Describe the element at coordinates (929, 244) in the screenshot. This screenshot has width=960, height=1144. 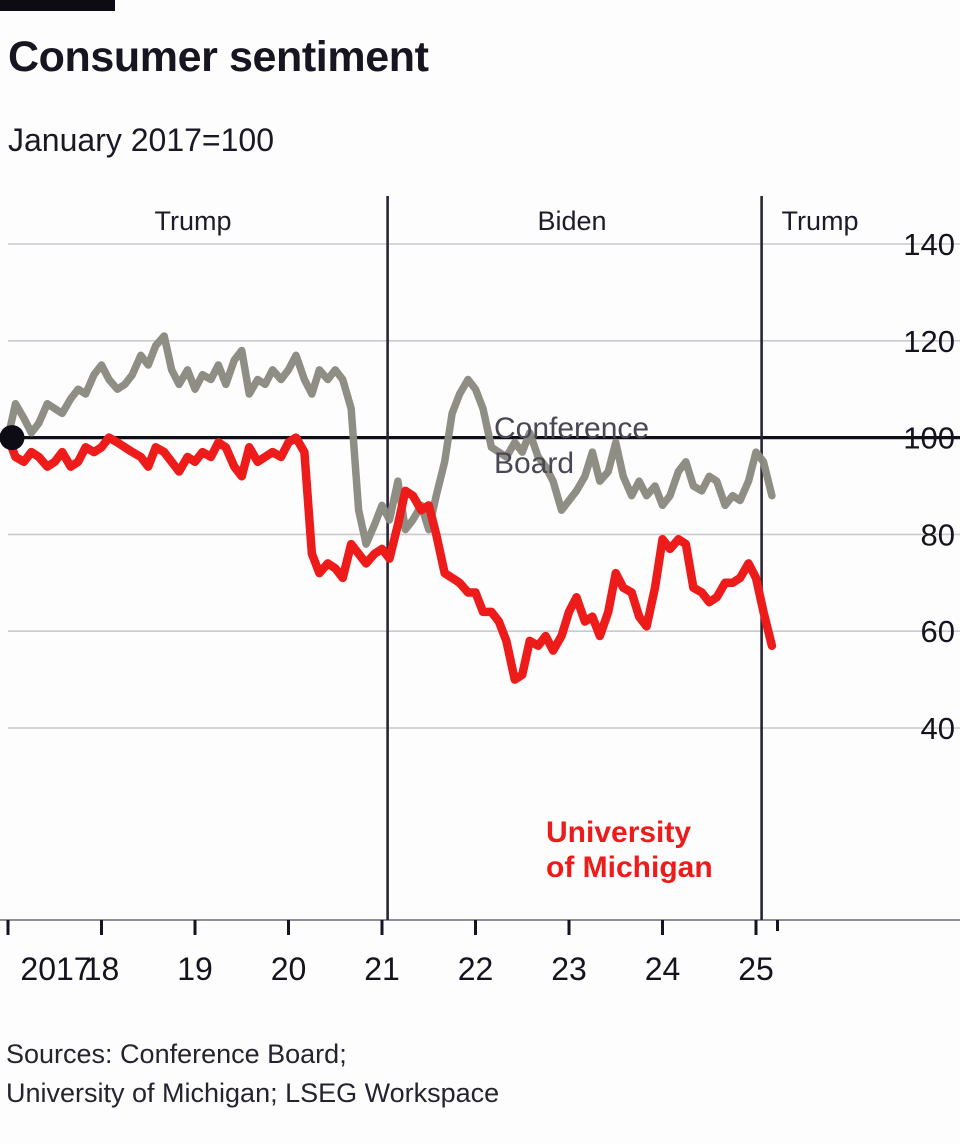
I see `y-axis-label-140: 140` at that location.